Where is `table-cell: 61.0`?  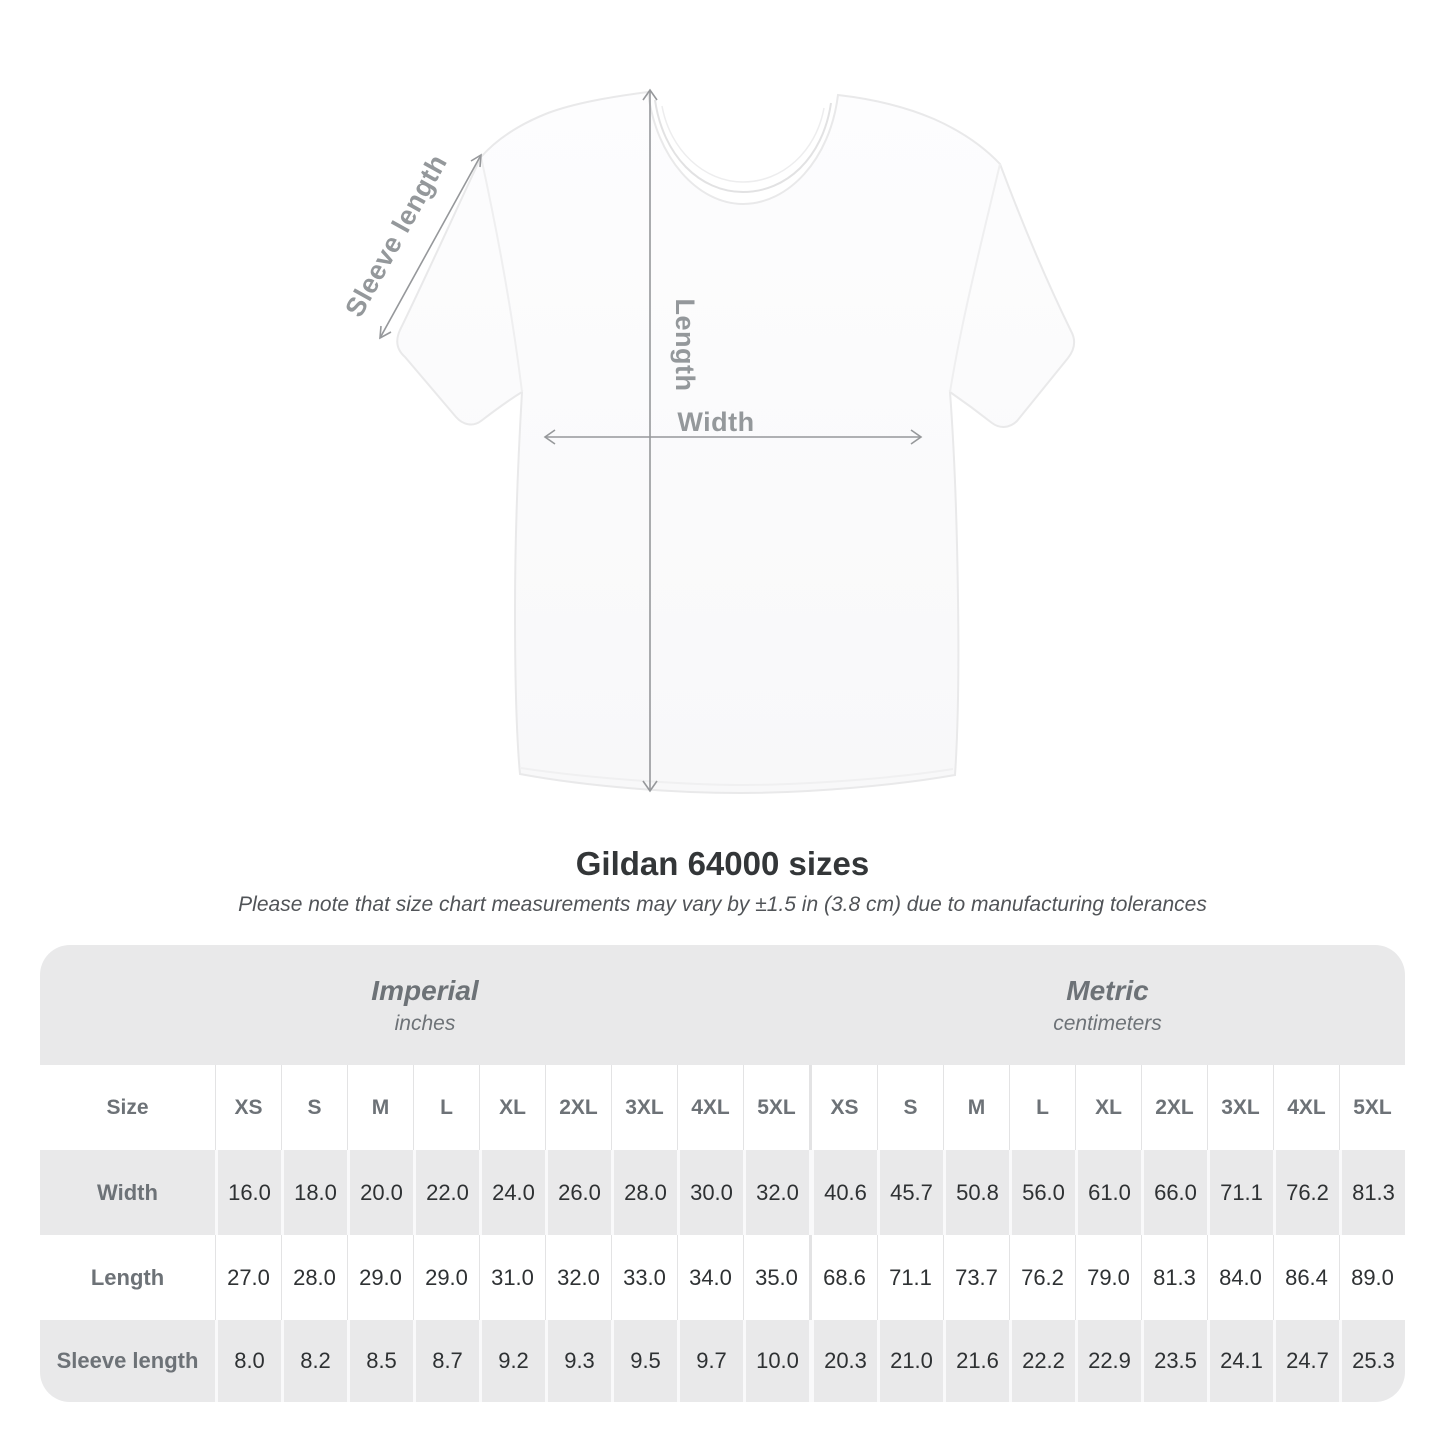 table-cell: 61.0 is located at coordinates (1108, 1192).